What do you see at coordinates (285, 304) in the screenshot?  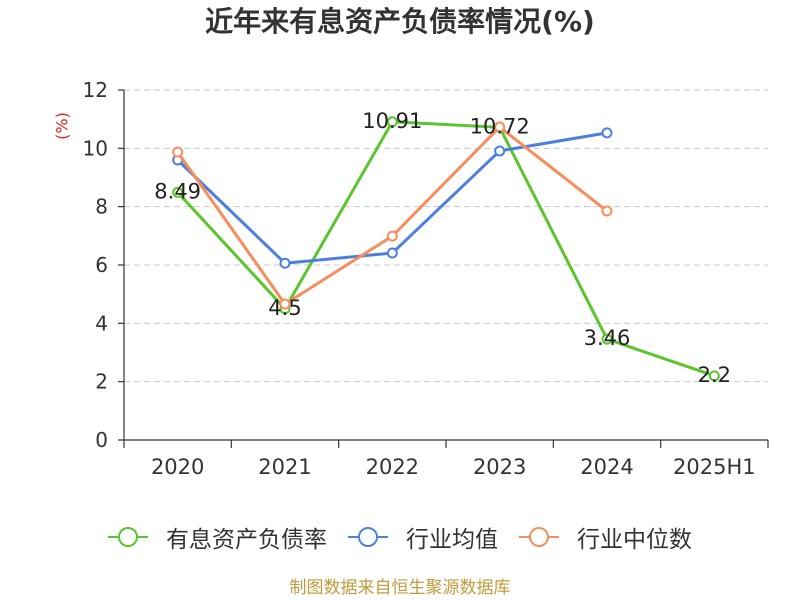 I see `series-2-point-2021` at bounding box center [285, 304].